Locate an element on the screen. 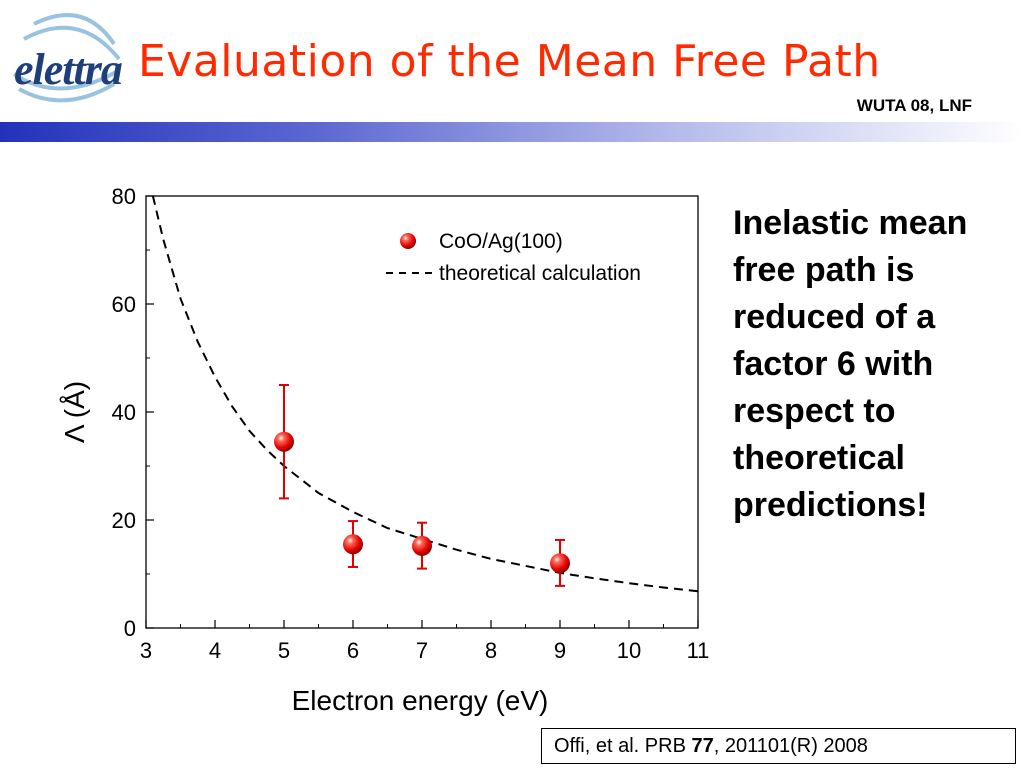 The image size is (1024, 768). y-tick-label: 40 is located at coordinates (124, 412).